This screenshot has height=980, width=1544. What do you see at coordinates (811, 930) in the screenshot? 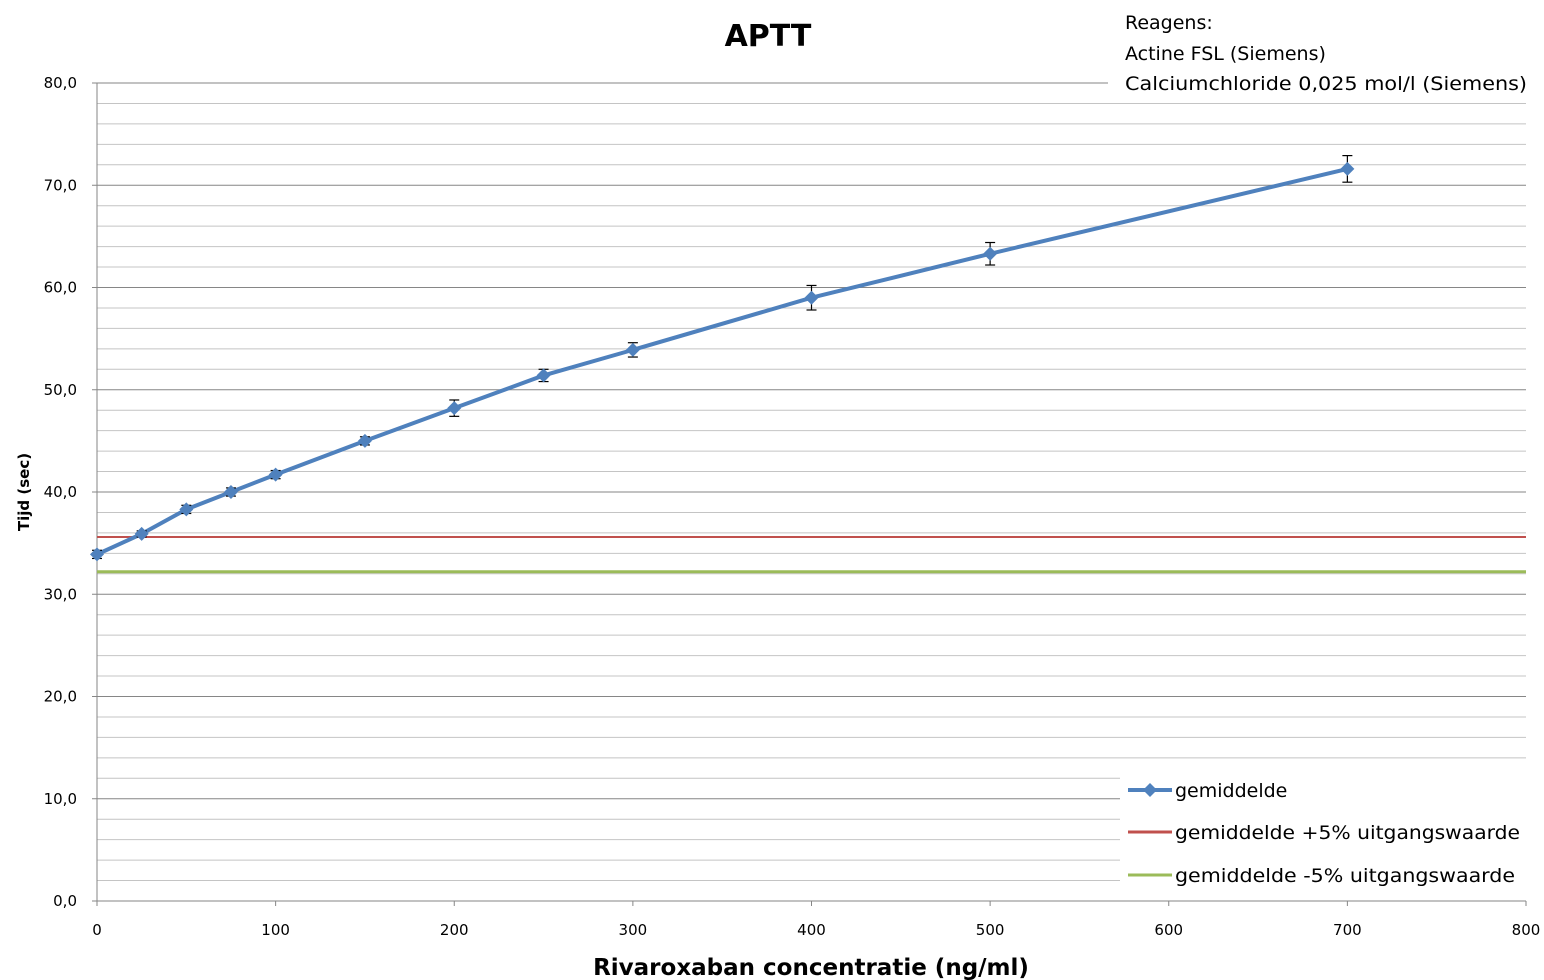
I see `x-tick-label: 400` at bounding box center [811, 930].